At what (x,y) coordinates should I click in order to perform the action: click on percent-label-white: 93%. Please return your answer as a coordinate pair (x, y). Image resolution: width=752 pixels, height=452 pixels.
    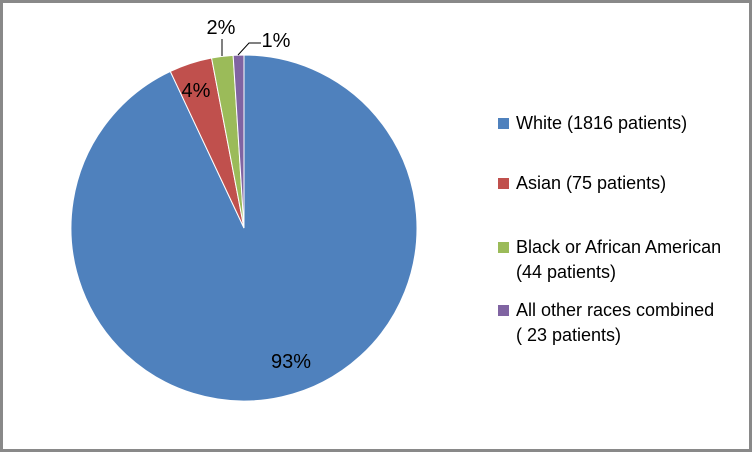
    Looking at the image, I should click on (291, 362).